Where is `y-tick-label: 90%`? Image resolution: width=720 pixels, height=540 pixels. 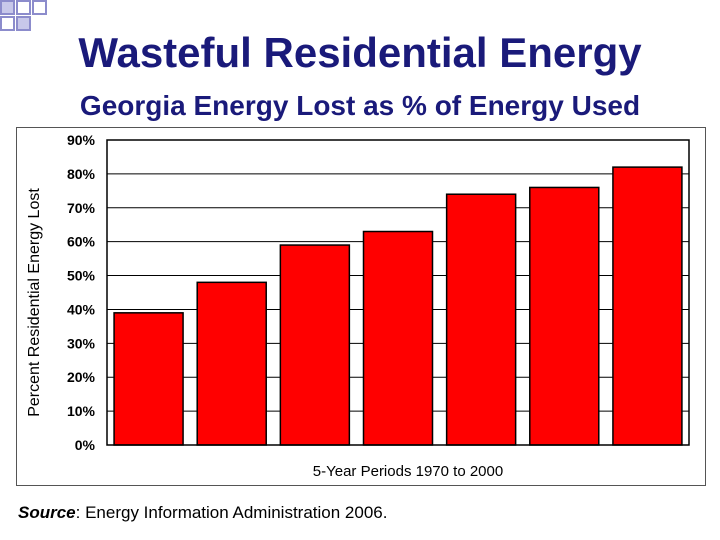
y-tick-label: 90% is located at coordinates (81, 140).